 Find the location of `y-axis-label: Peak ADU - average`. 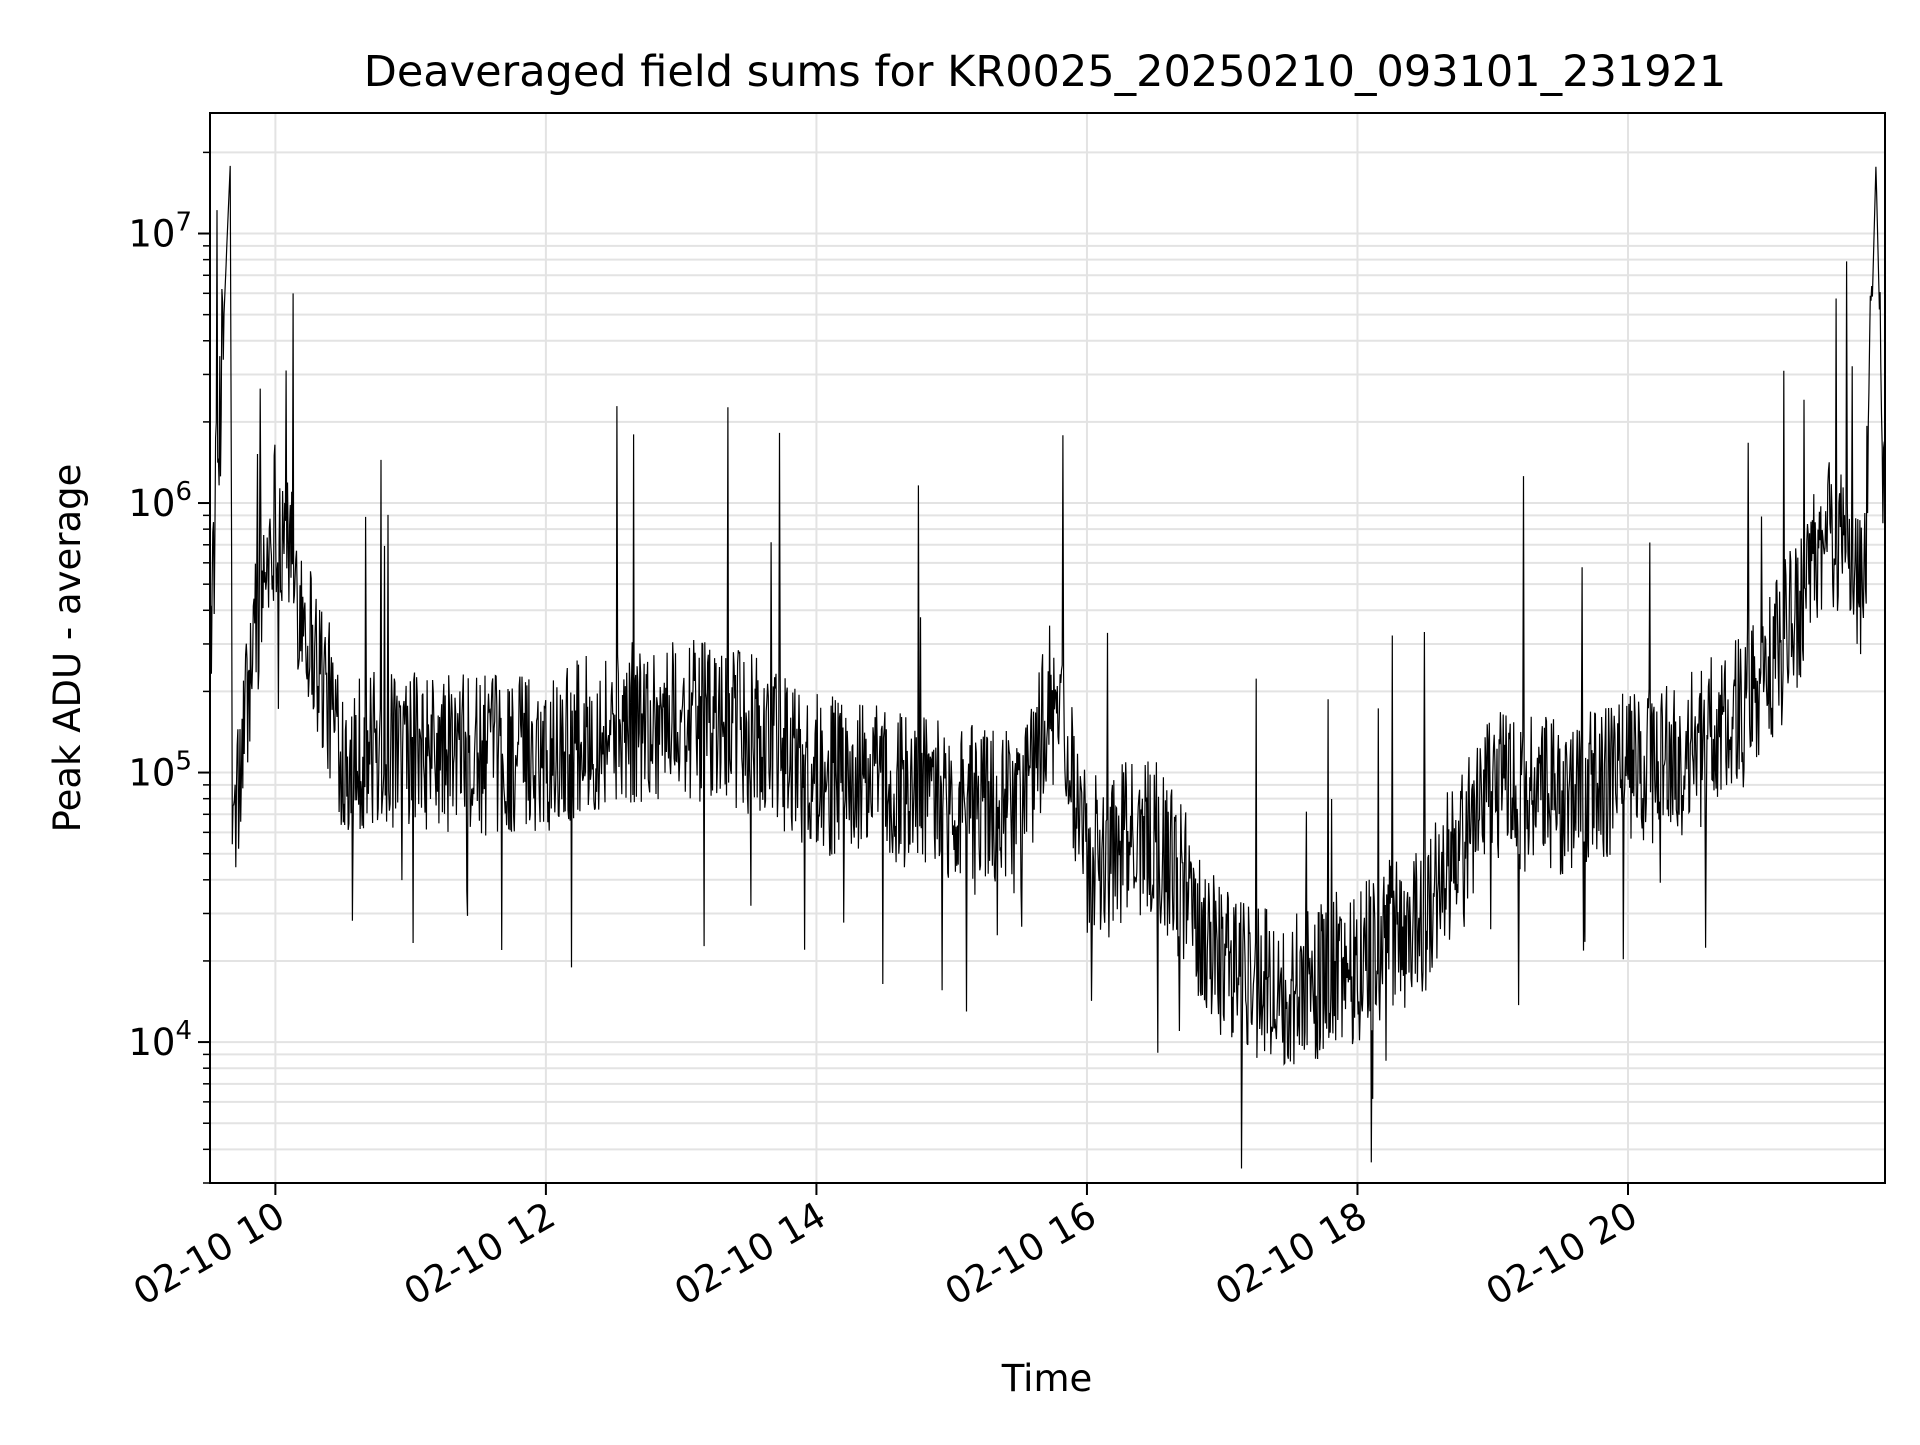

y-axis-label: Peak ADU - average is located at coordinates (67, 648).